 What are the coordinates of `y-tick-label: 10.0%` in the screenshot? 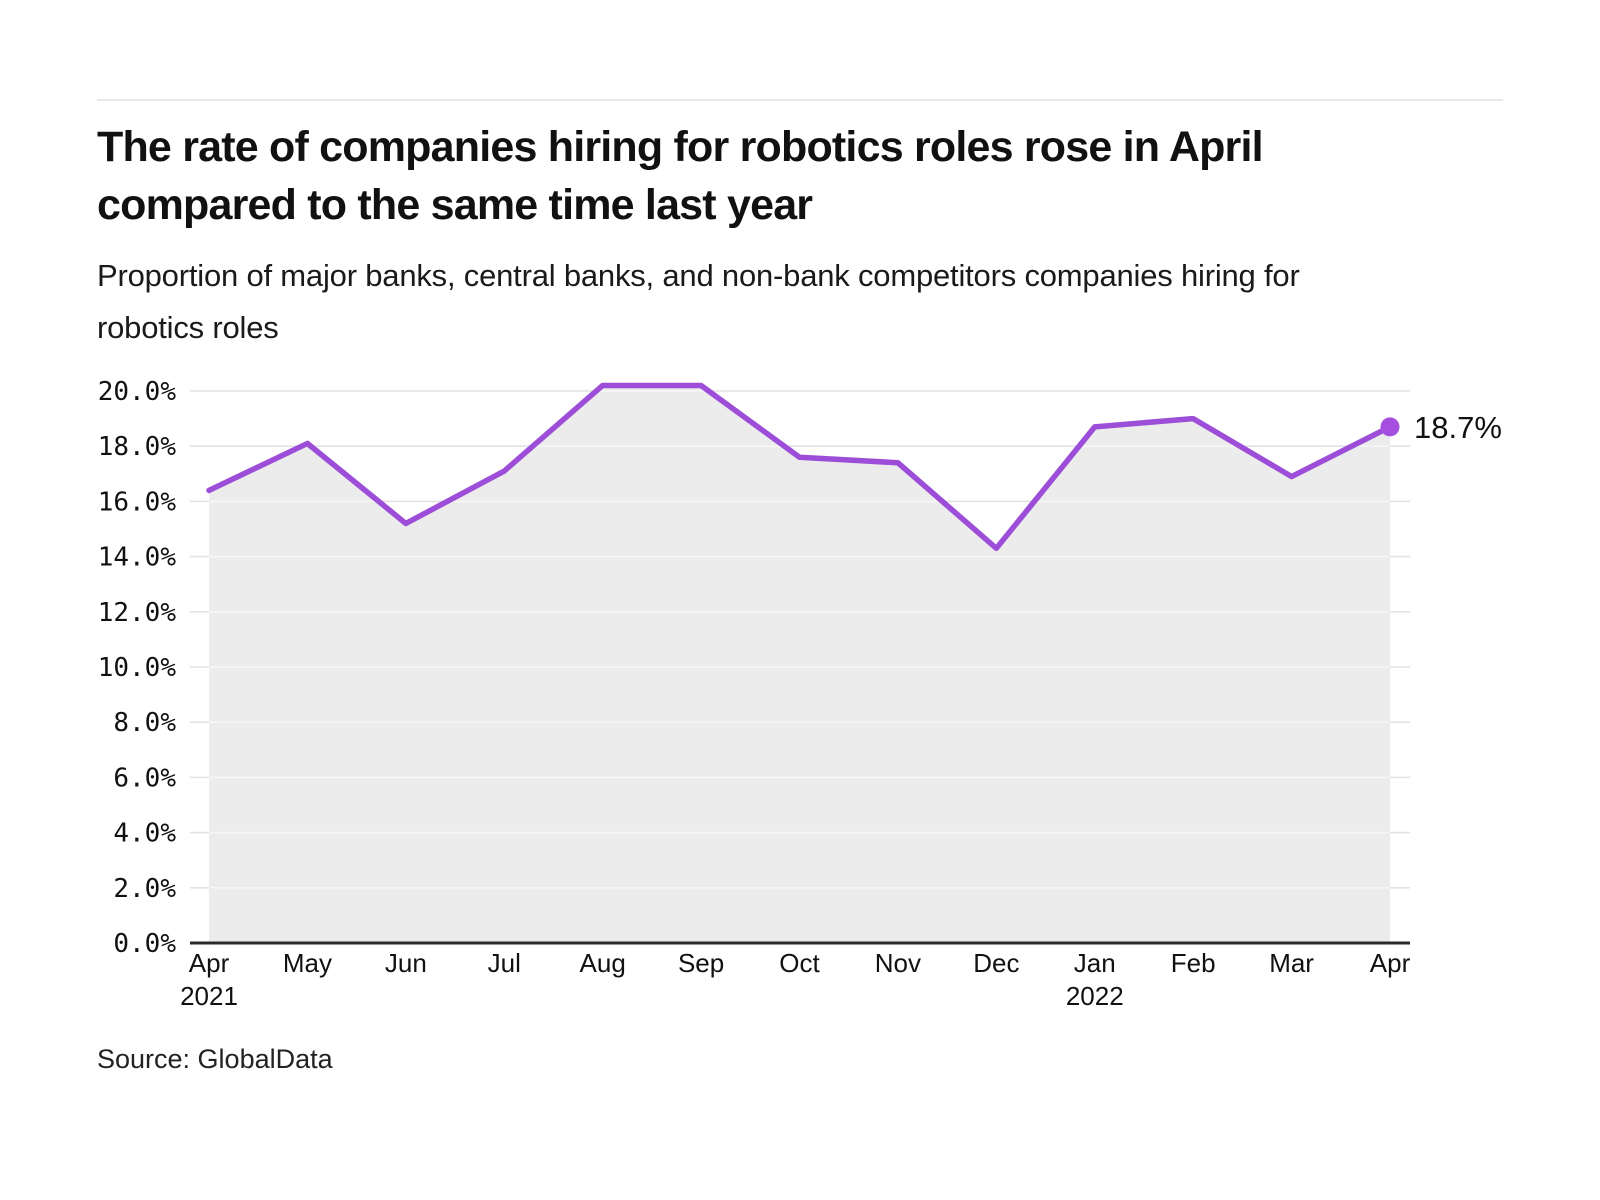 It's located at (137, 668).